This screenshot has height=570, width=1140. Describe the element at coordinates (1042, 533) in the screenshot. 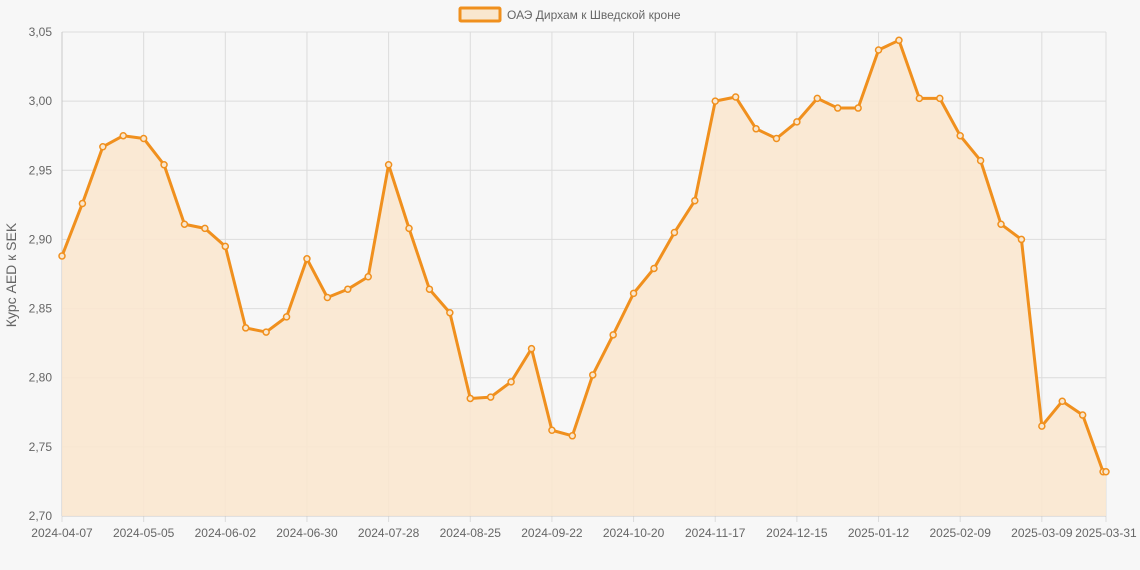

I see `x-tick-label: 2025-03-09` at that location.